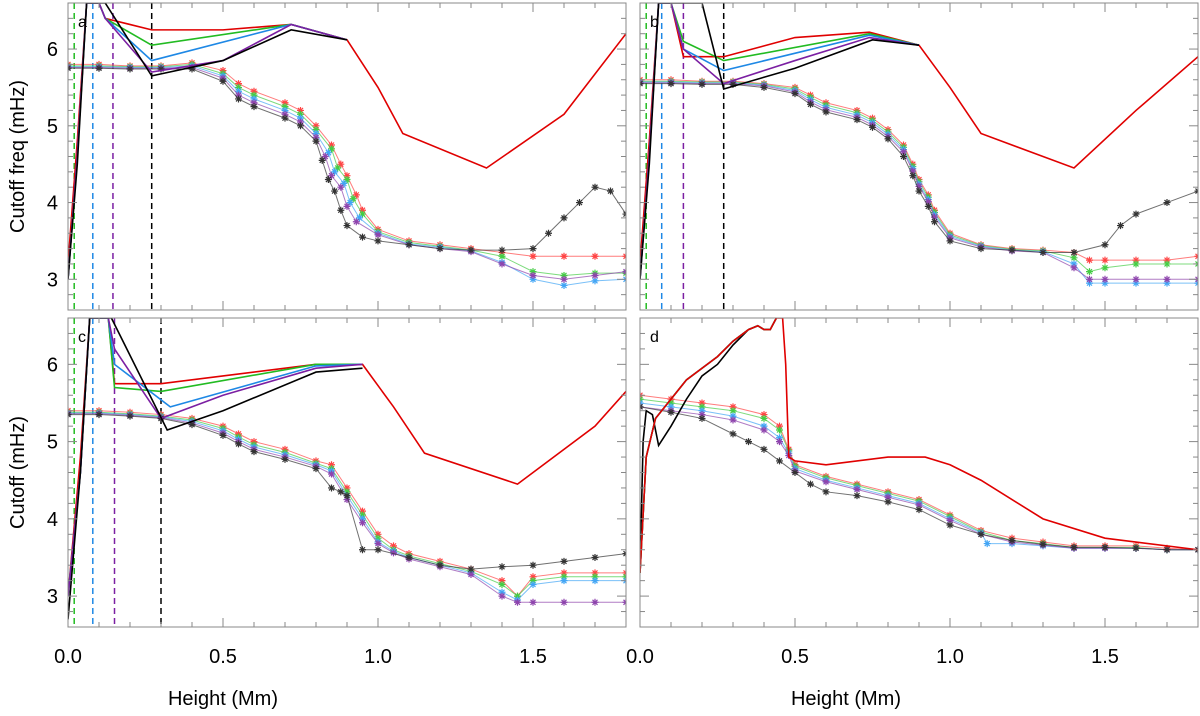  I want to click on panel-label: c, so click(82, 337).